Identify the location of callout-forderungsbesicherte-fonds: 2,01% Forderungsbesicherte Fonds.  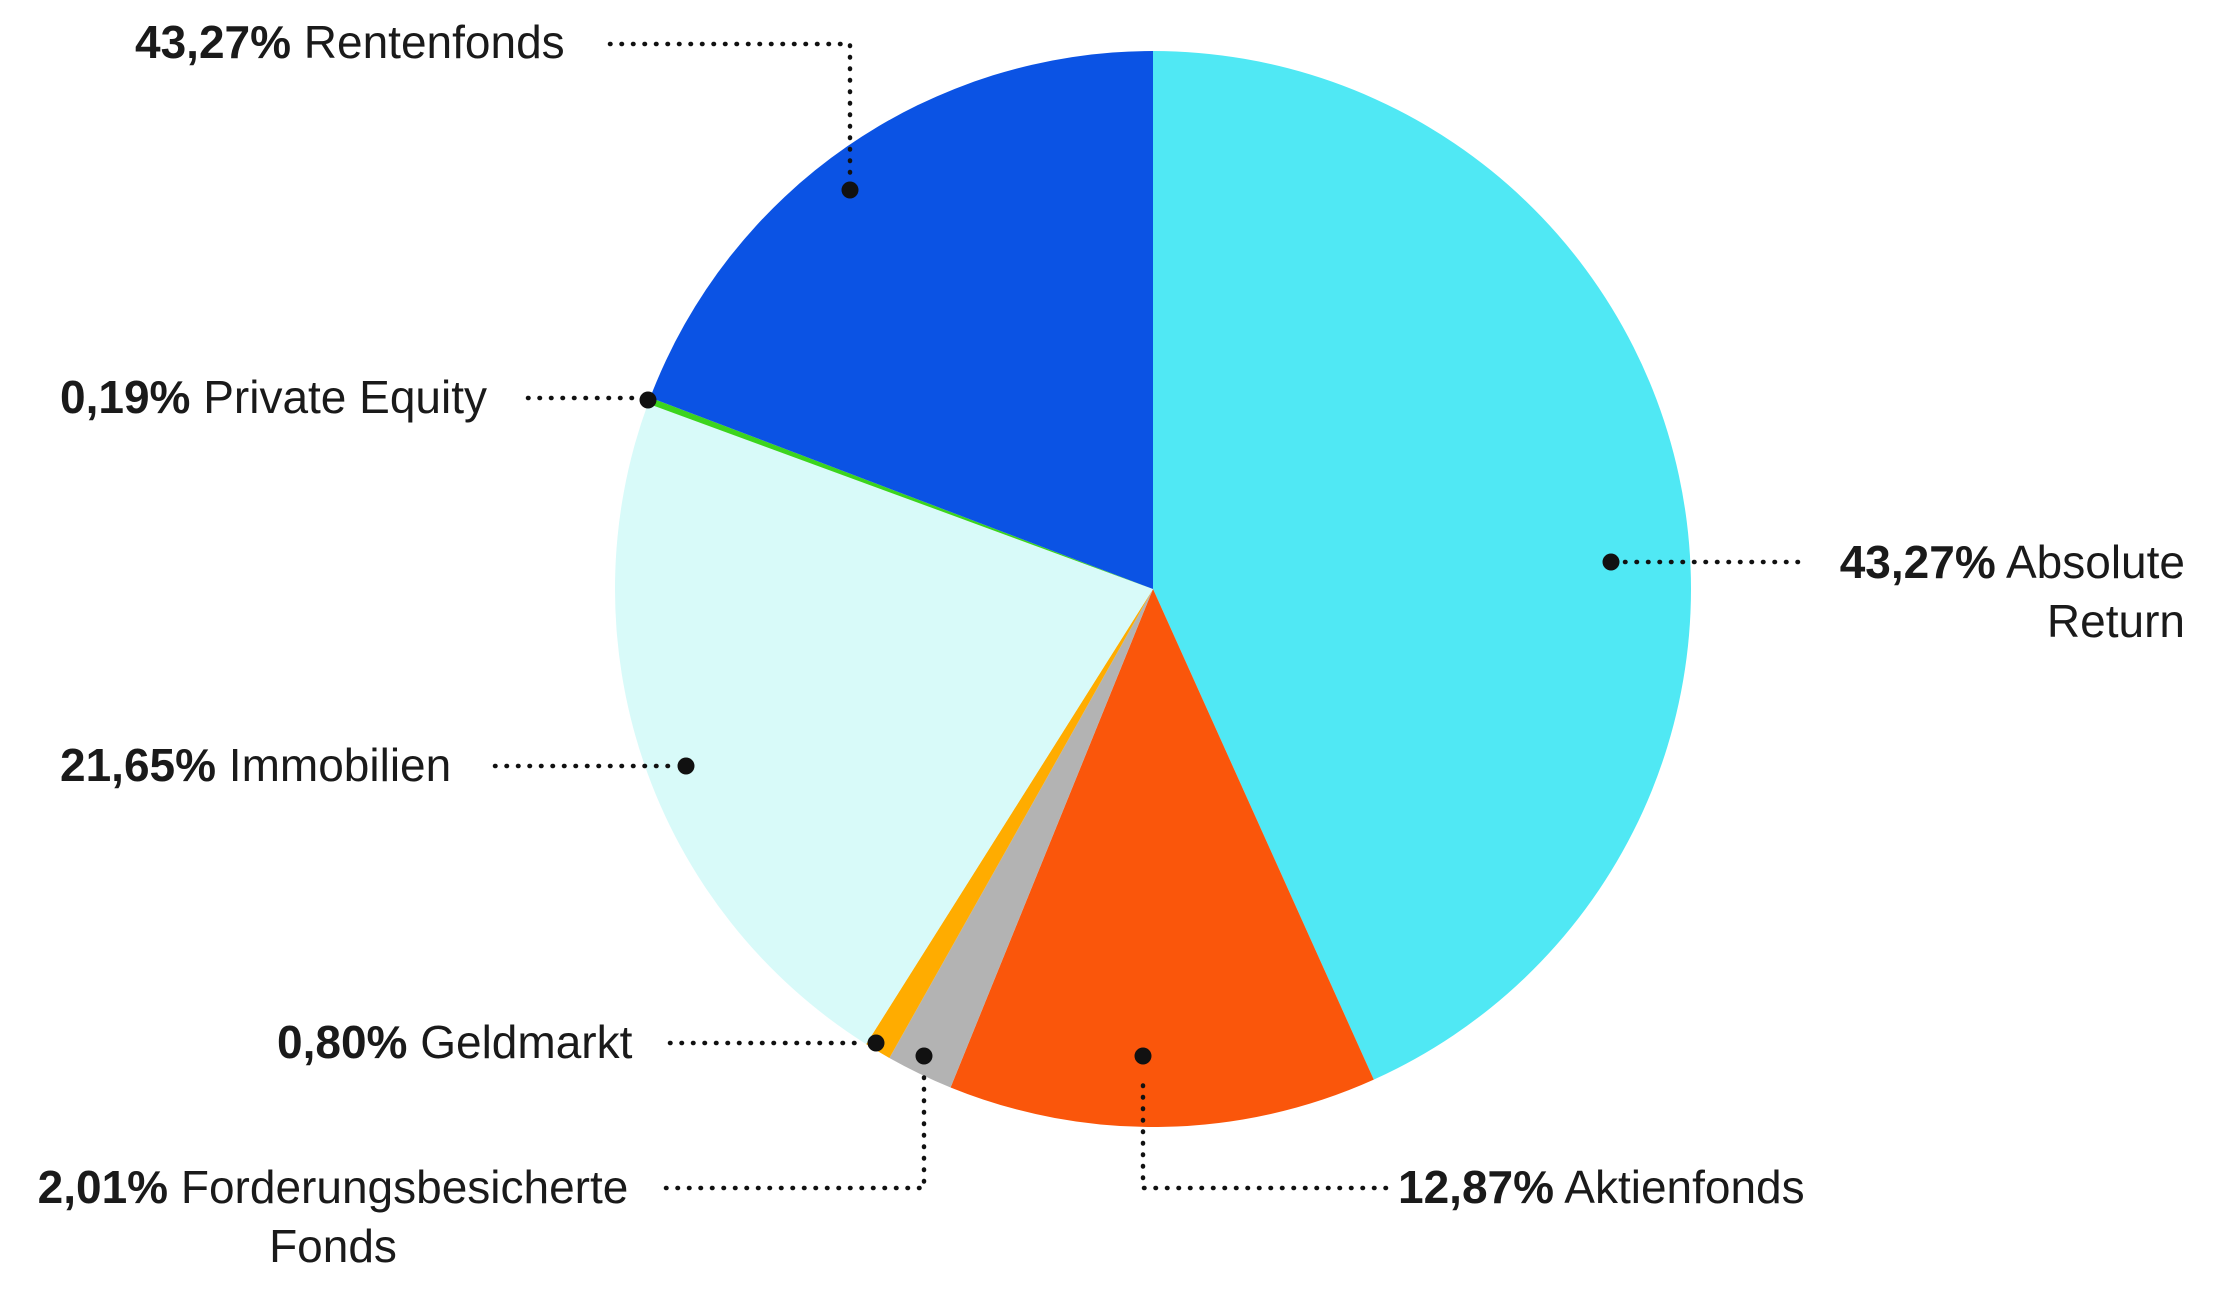
(333, 1217).